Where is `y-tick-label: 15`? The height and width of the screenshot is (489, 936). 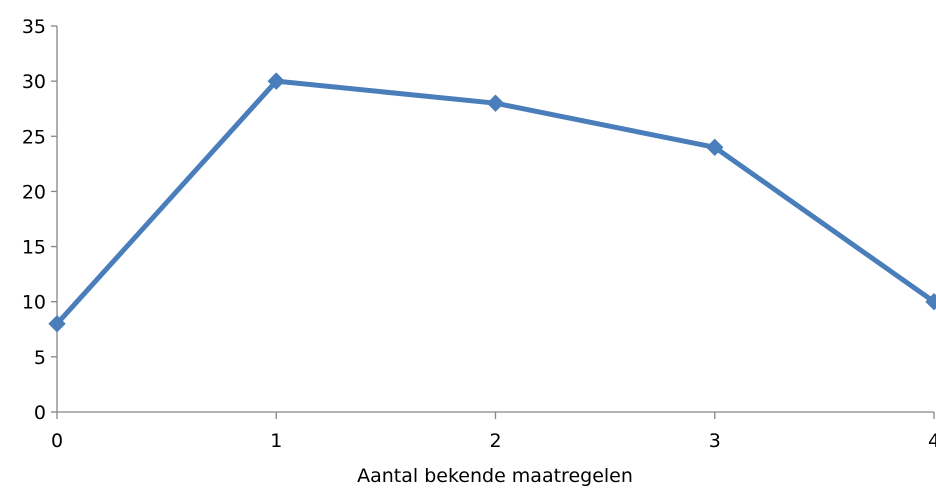
y-tick-label: 15 is located at coordinates (34, 248).